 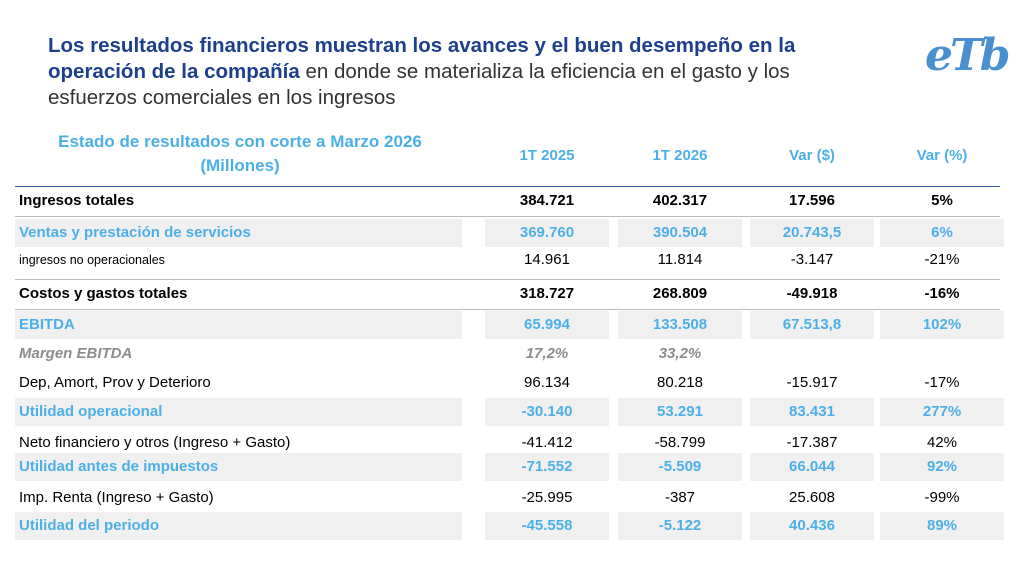 What do you see at coordinates (547, 412) in the screenshot?
I see `cell-value: -30.140` at bounding box center [547, 412].